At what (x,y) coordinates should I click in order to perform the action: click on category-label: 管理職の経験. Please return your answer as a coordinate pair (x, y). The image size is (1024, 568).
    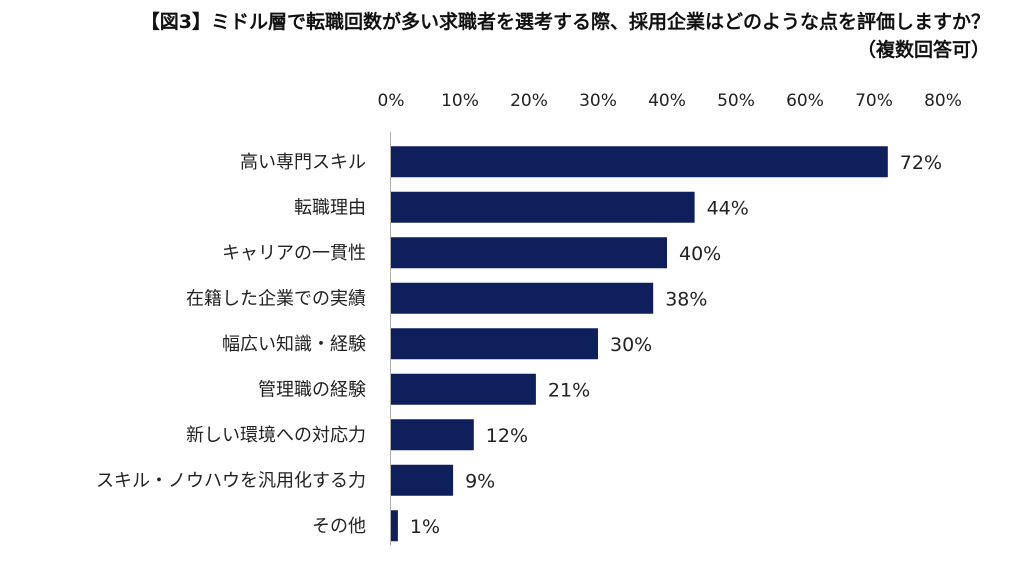
    Looking at the image, I should click on (312, 389).